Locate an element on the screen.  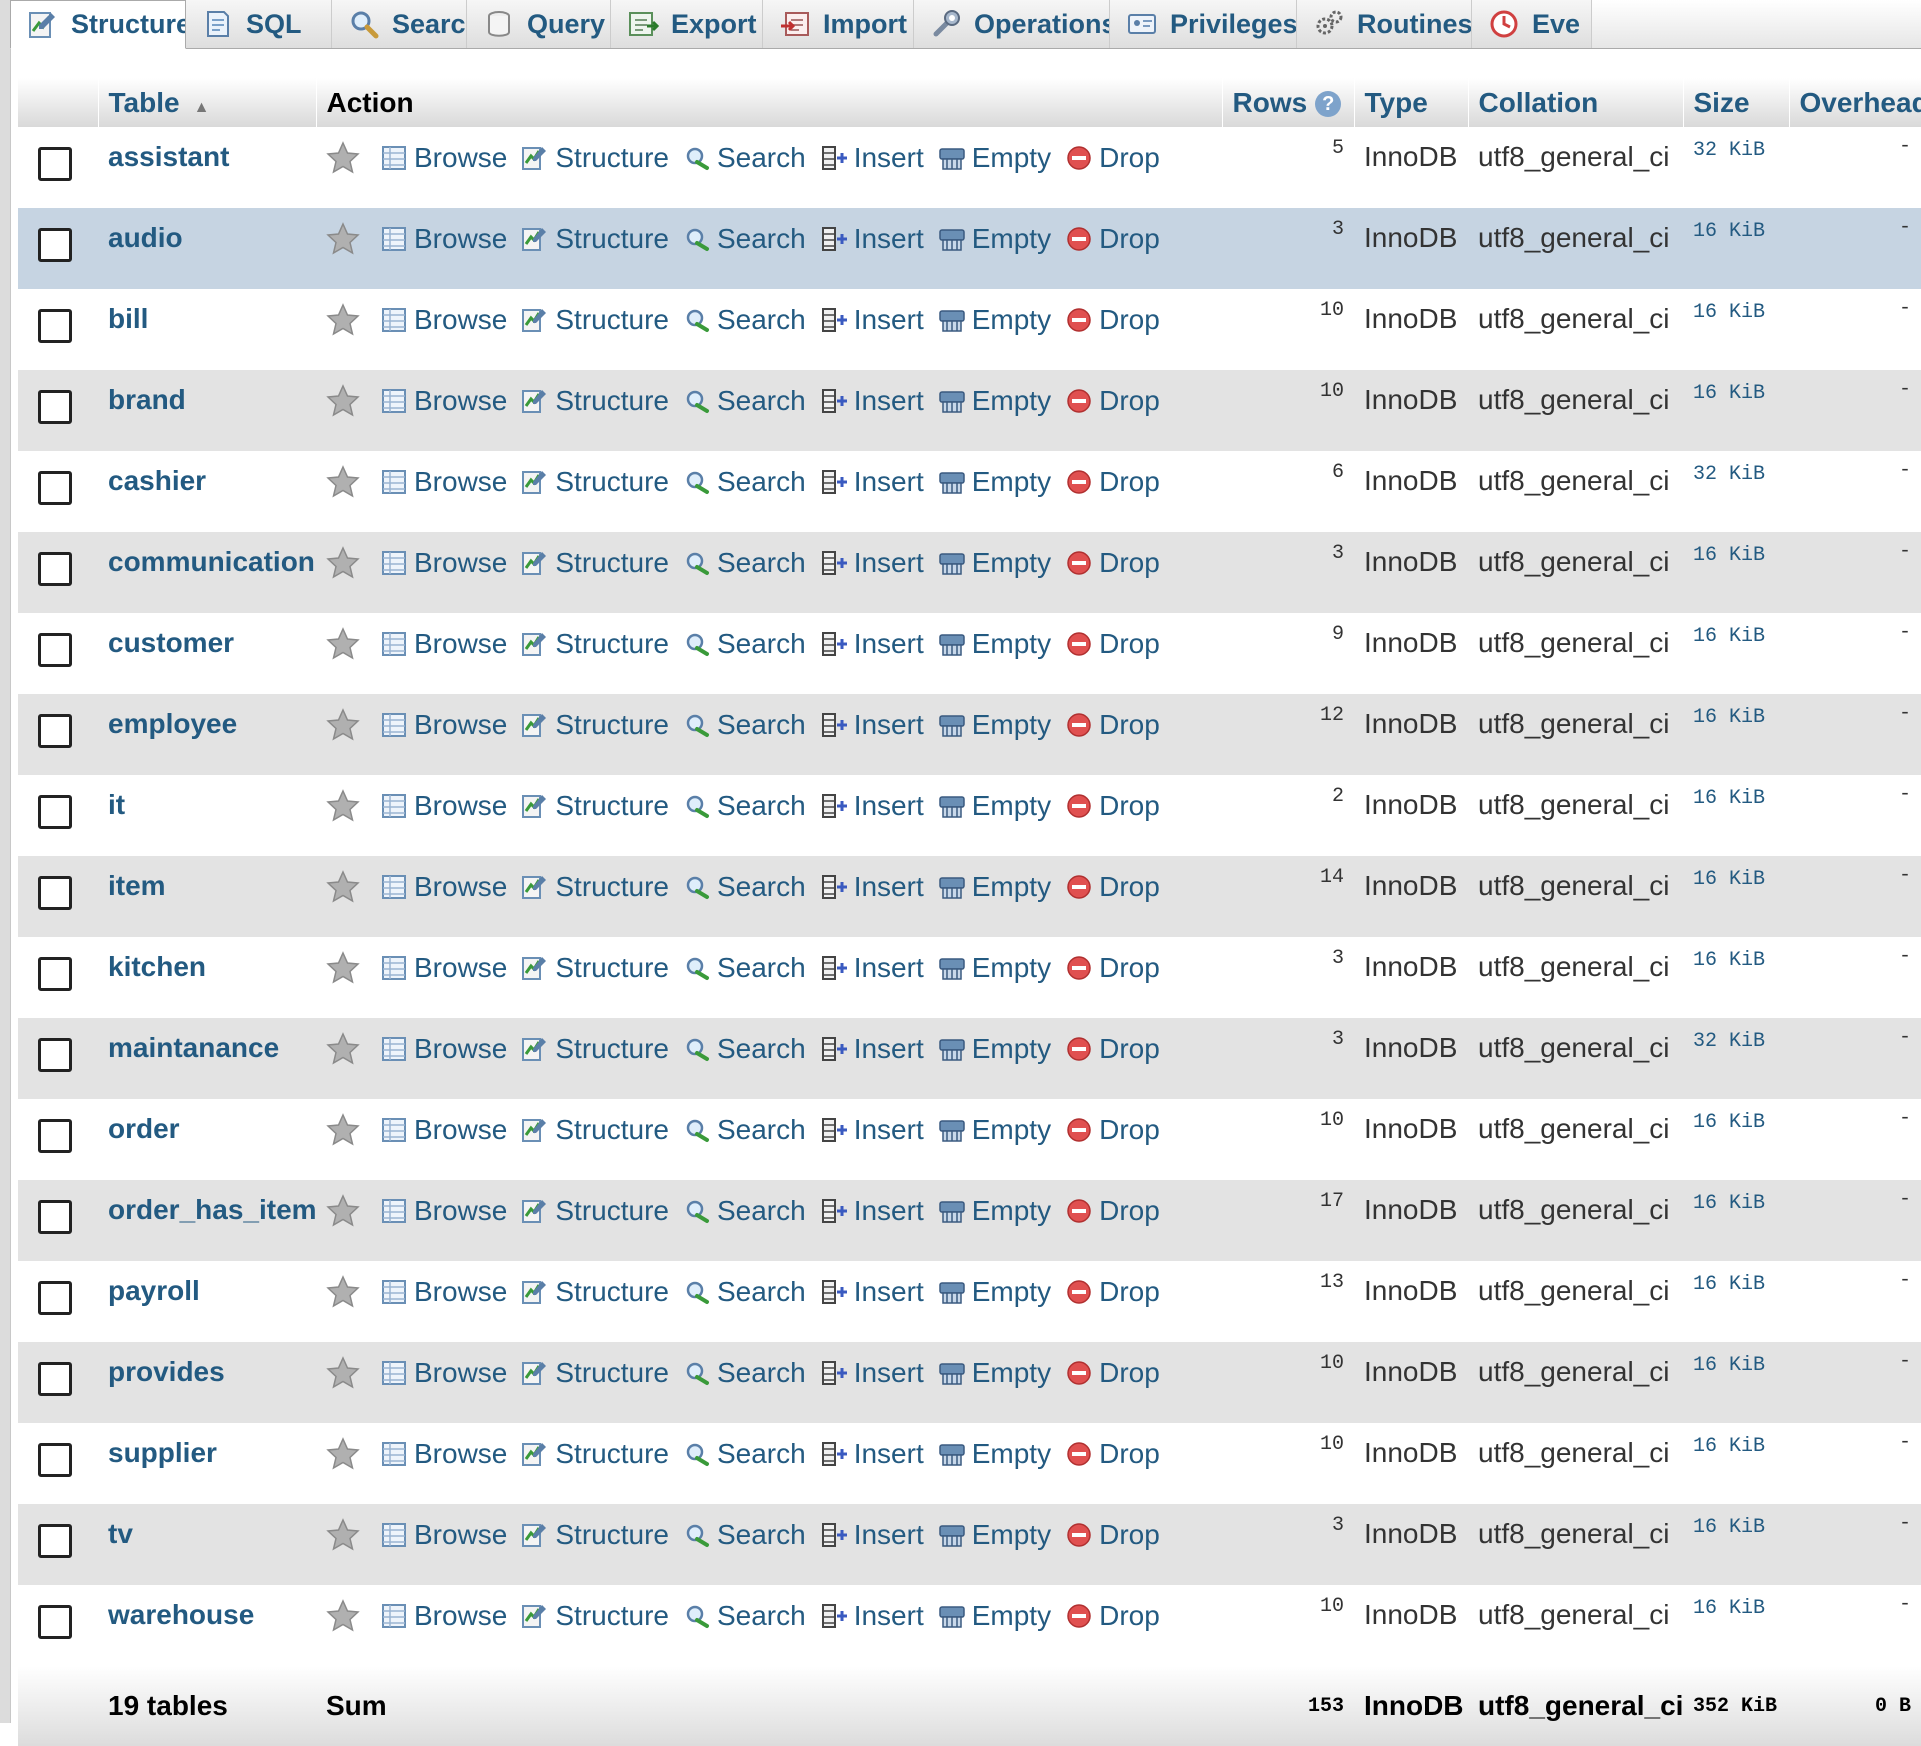
table-name-link: audio is located at coordinates (145, 237).